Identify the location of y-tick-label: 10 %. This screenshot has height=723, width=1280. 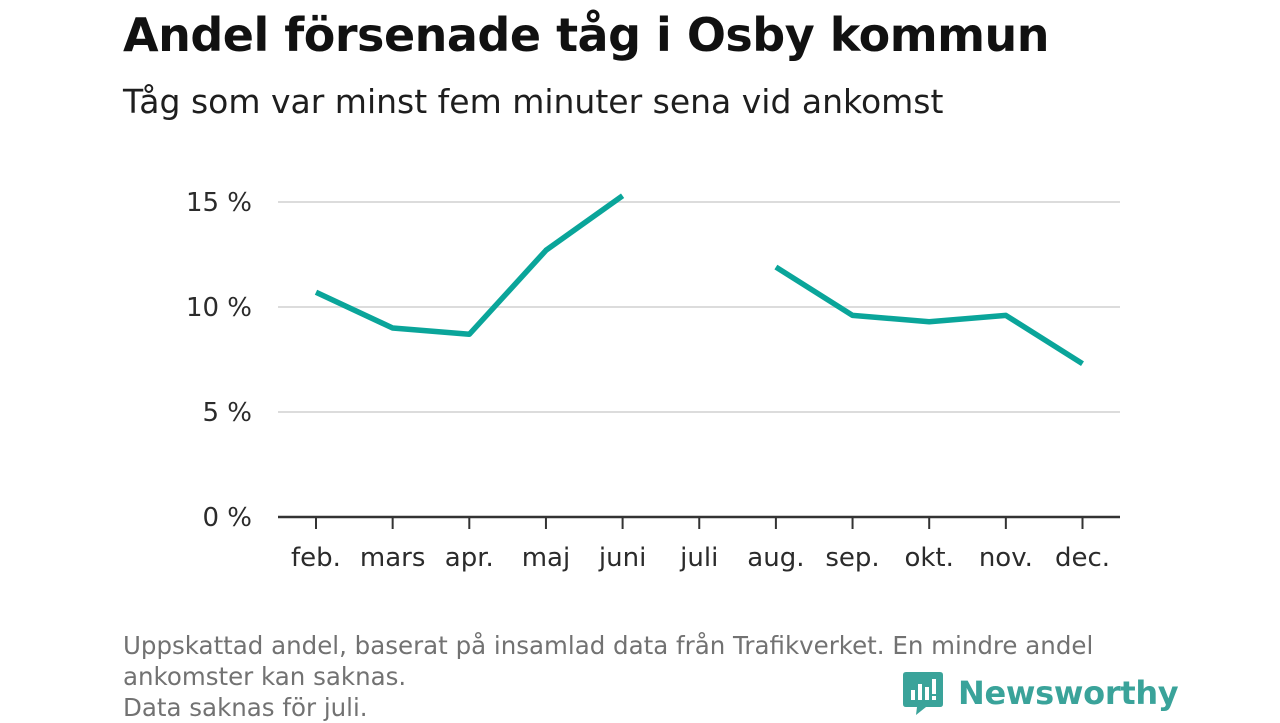
(219, 308).